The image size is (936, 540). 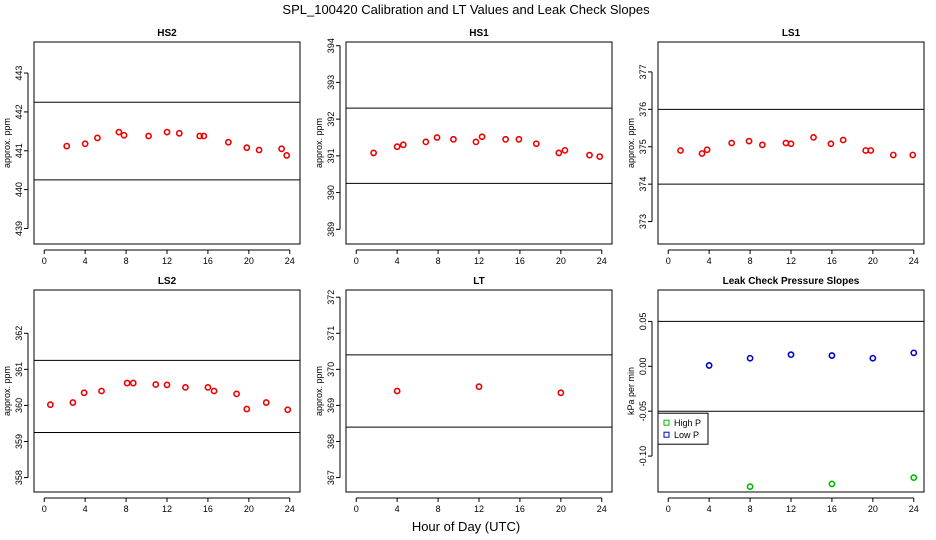 I want to click on legend-box, so click(x=683, y=428).